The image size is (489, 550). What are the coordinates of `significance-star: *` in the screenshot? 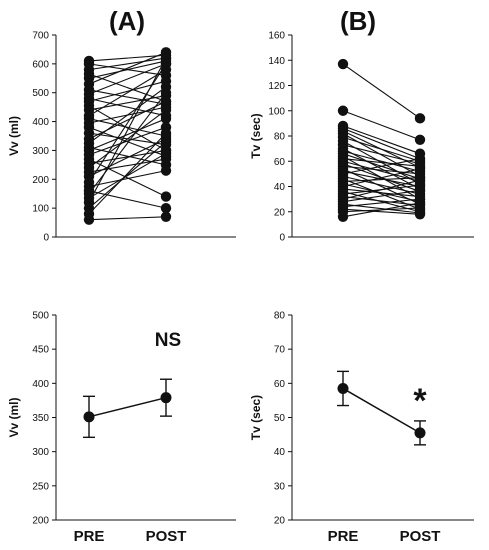 It's located at (420, 401).